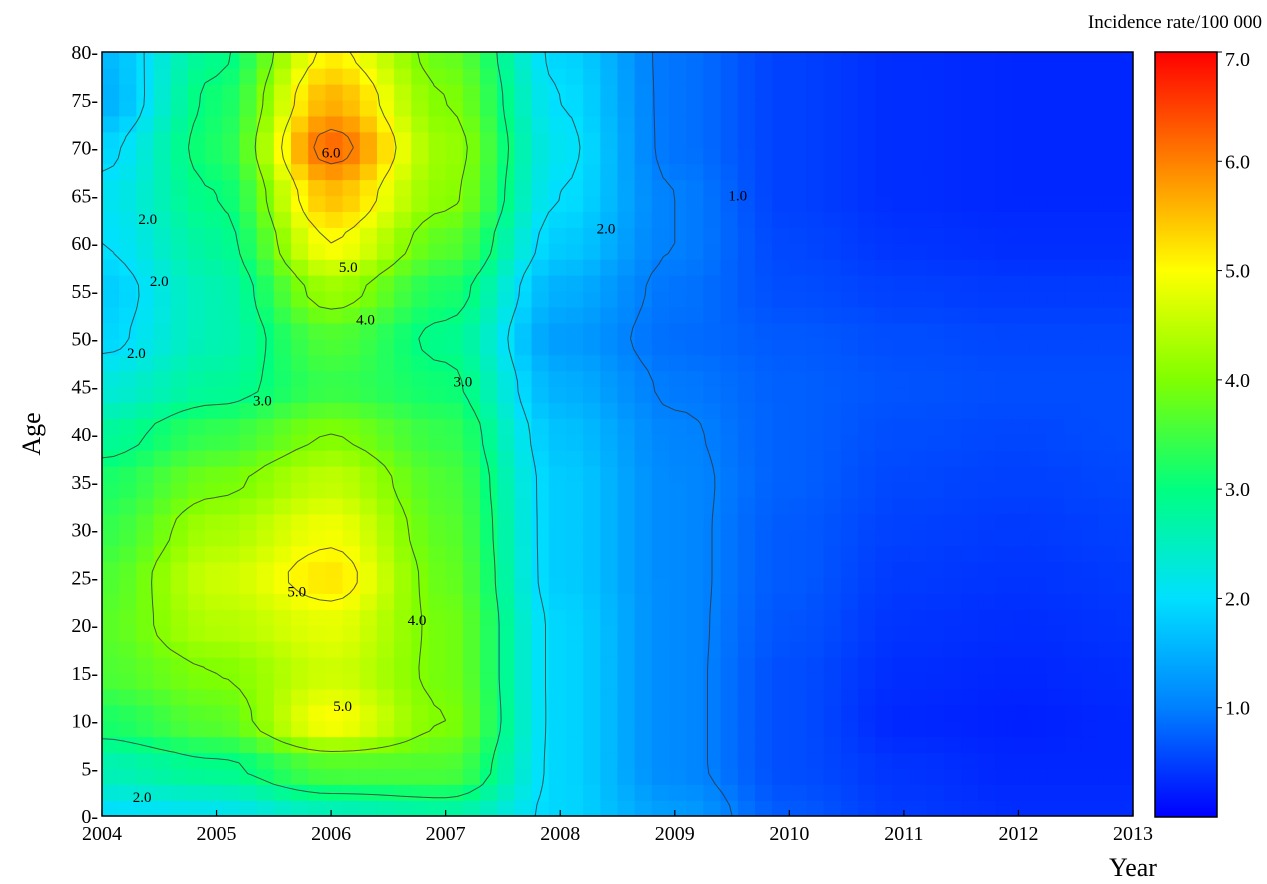  Describe the element at coordinates (84, 722) in the screenshot. I see `y-tick-label: 10-` at that location.